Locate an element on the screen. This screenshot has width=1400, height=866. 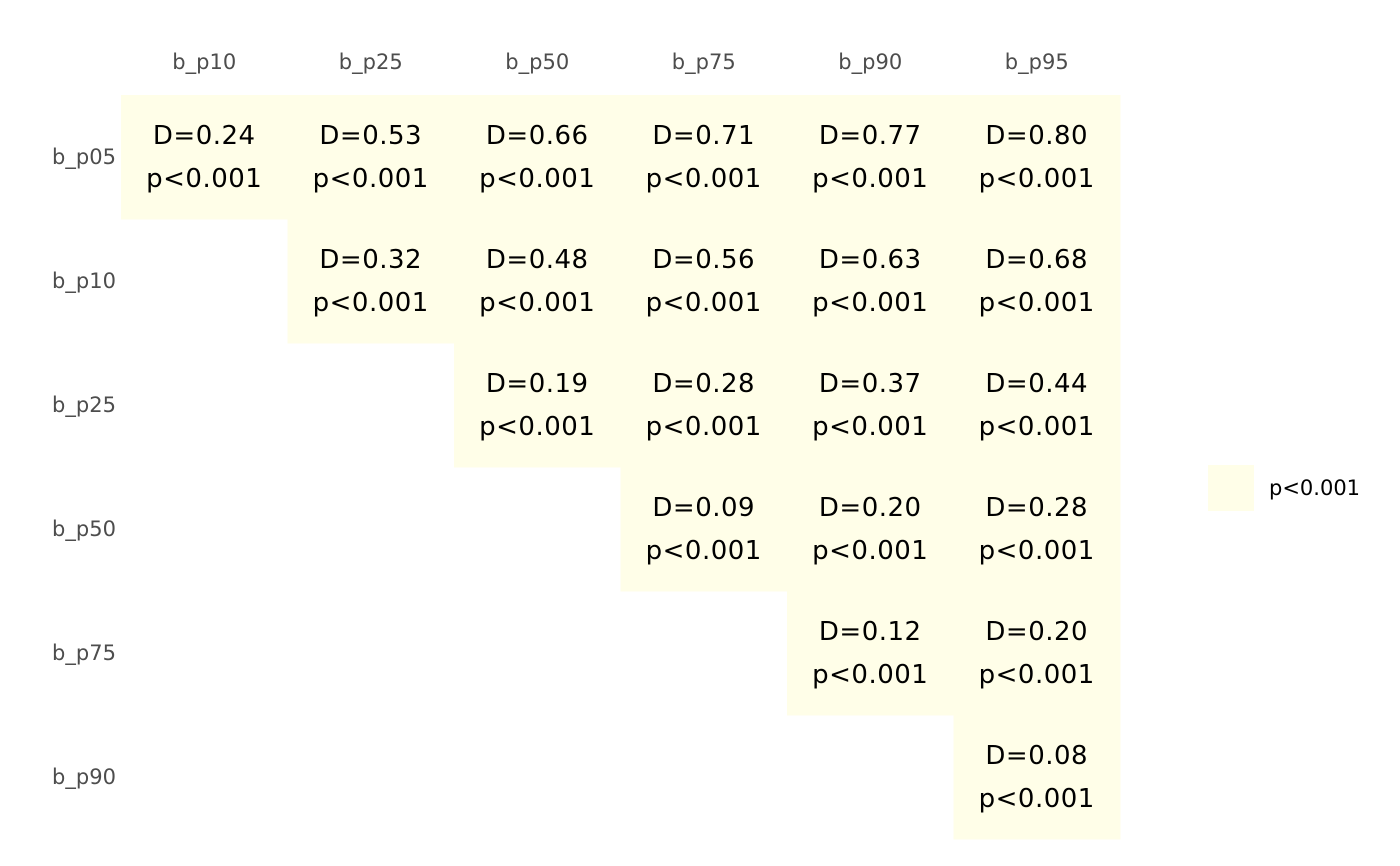
heatmap-cell-b_p05-b_p75: D=0.71 p<0.001 is located at coordinates (704, 157).